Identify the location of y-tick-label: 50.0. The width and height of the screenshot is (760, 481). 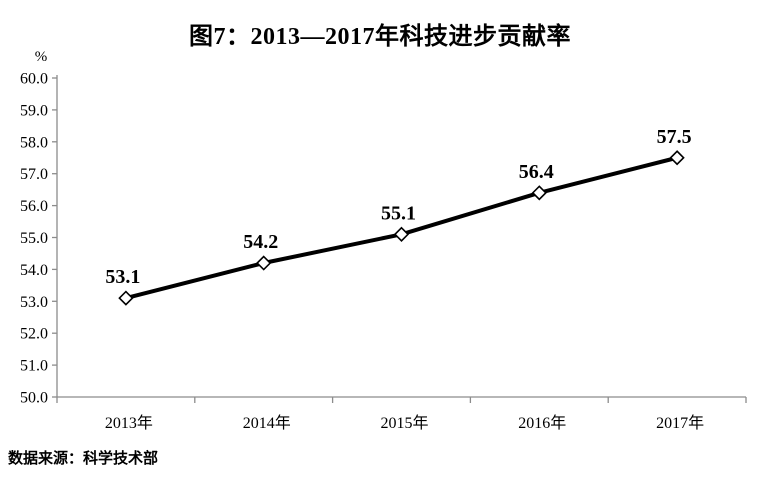
(34, 398).